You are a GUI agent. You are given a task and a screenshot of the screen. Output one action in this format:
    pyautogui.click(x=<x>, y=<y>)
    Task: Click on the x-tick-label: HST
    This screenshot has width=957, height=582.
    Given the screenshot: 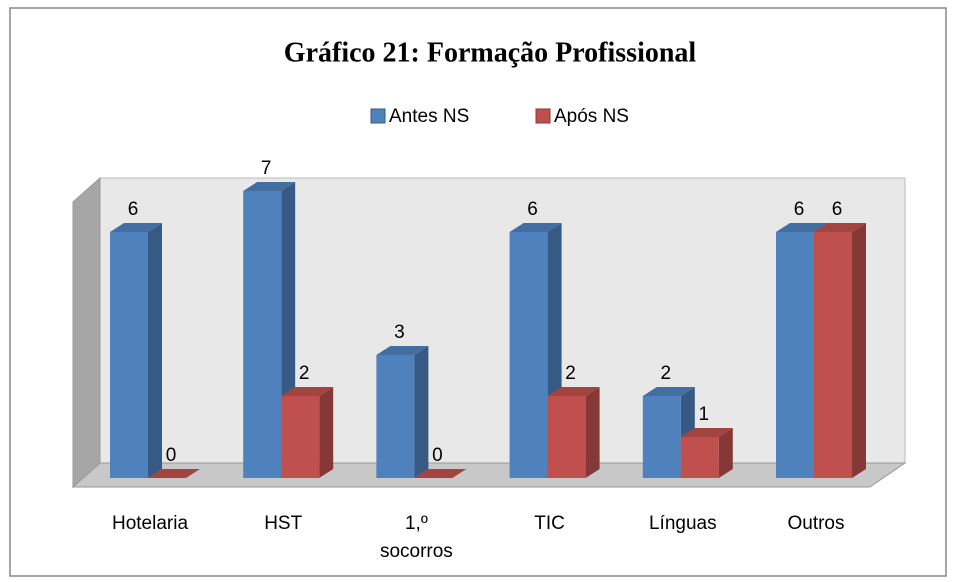 What is the action you would take?
    pyautogui.click(x=283, y=523)
    